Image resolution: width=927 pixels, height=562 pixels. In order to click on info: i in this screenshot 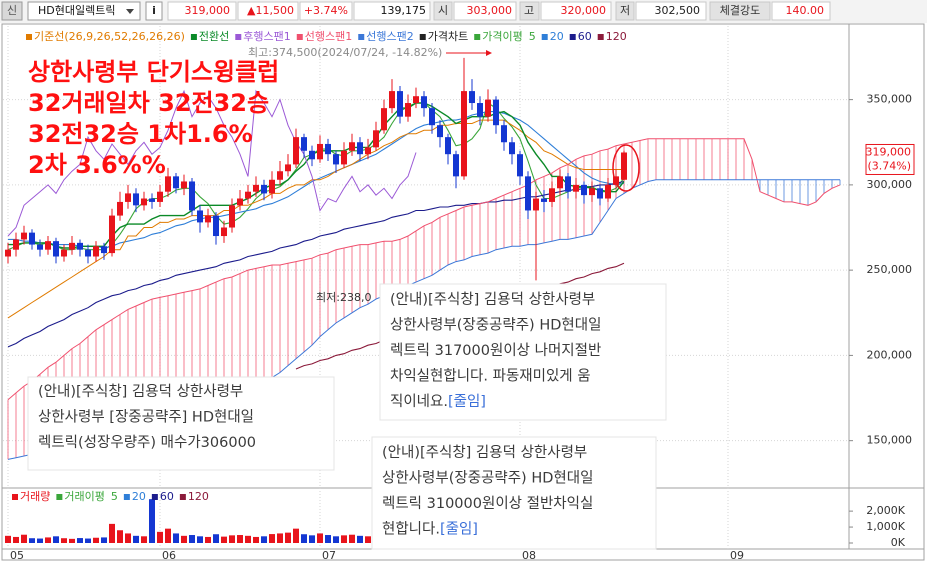, I will do `click(154, 10)`.